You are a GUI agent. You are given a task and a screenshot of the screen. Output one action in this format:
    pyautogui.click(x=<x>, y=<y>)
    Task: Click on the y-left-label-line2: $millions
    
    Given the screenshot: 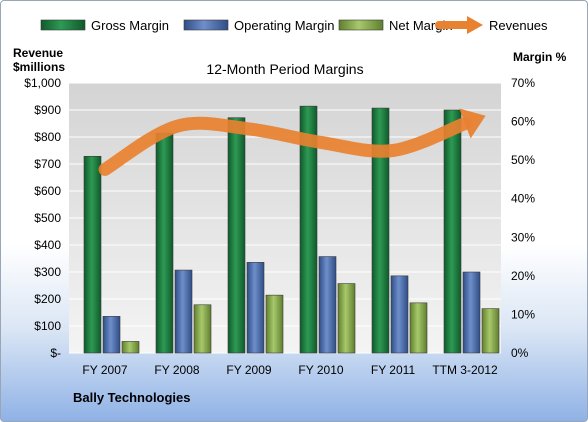 What is the action you would take?
    pyautogui.click(x=39, y=67)
    